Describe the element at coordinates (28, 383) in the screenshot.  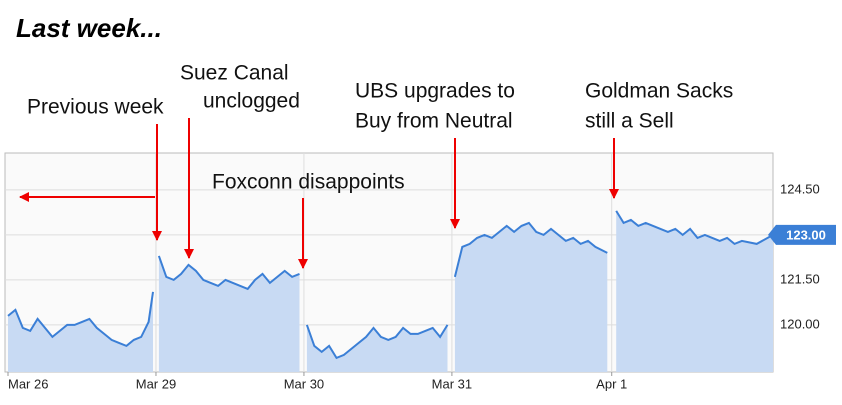
I see `x-tick-label: Mar 26` at that location.